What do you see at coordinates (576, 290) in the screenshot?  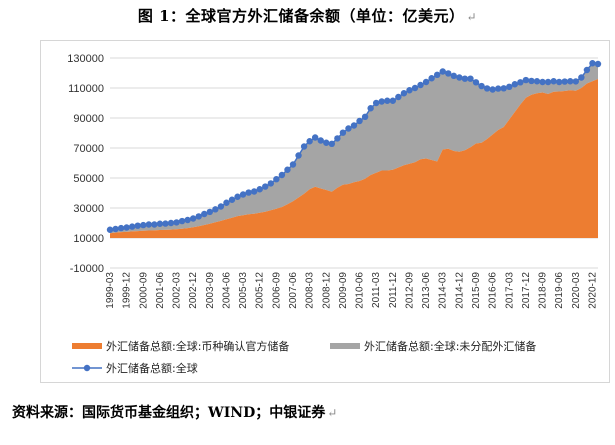 I see `x-tick-label: 2020-03` at bounding box center [576, 290].